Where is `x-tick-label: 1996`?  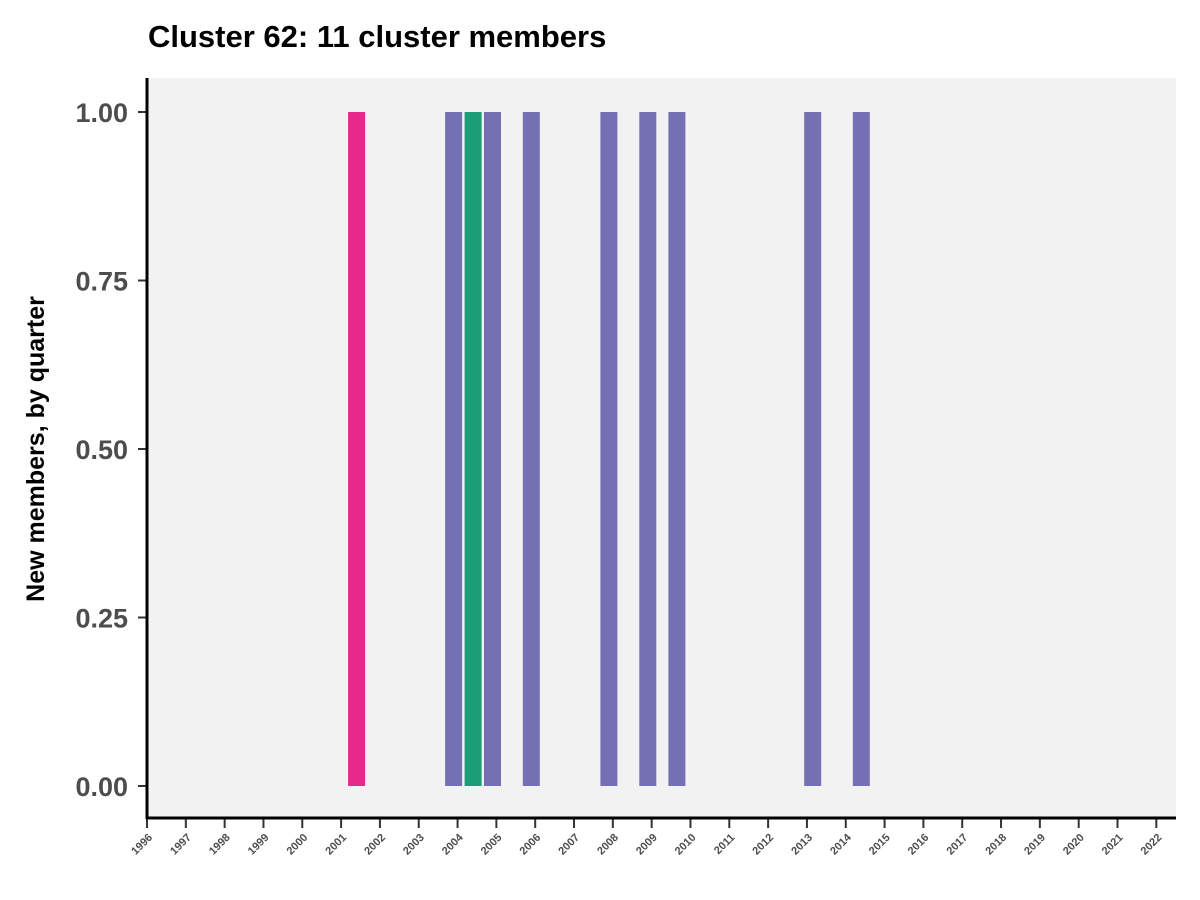
x-tick-label: 1996 is located at coordinates (142, 845).